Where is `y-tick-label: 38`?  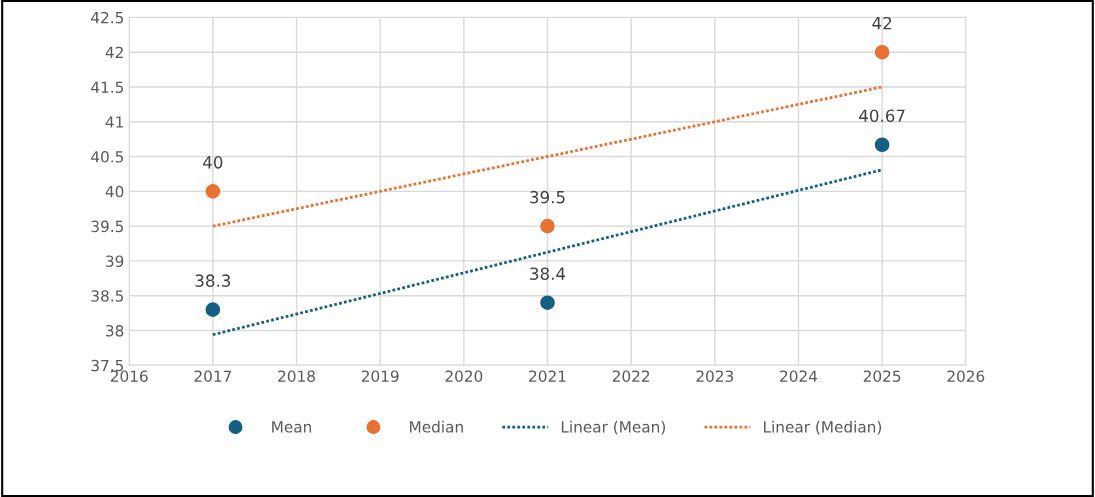
y-tick-label: 38 is located at coordinates (115, 330).